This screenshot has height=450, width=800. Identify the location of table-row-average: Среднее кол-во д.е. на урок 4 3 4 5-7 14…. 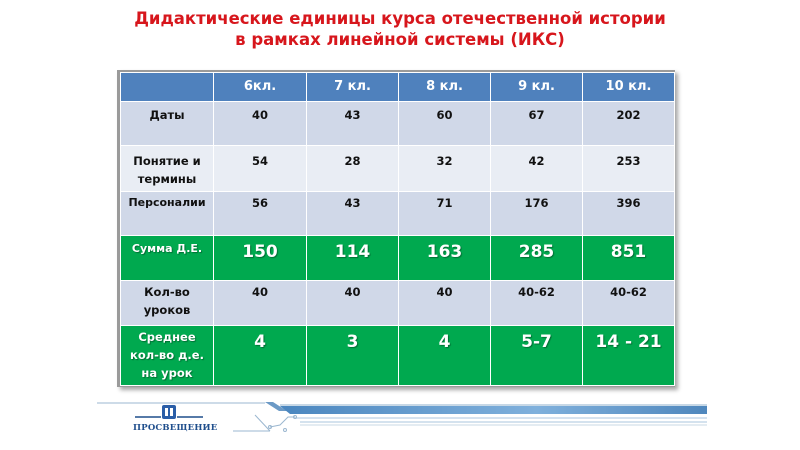
(397, 355).